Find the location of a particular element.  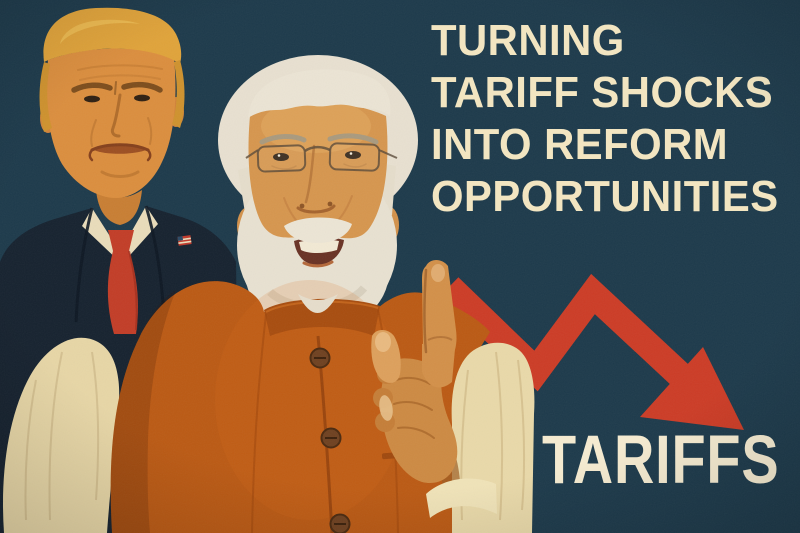

headline-line-2: TARIFF SHOCKS is located at coordinates (602, 92).